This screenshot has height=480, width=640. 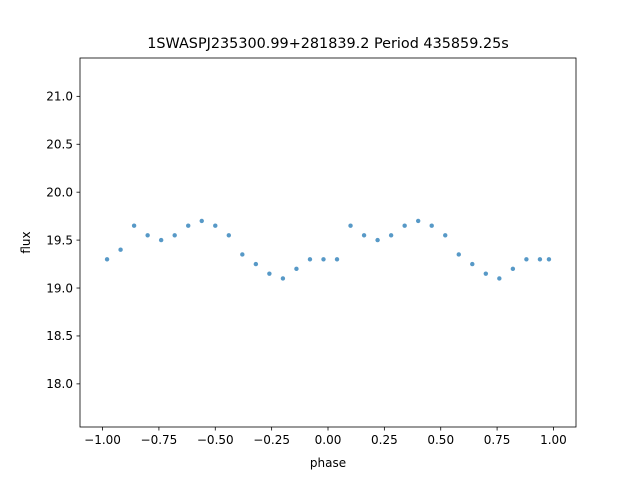 What do you see at coordinates (328, 463) in the screenshot?
I see `x-axis-label: phase` at bounding box center [328, 463].